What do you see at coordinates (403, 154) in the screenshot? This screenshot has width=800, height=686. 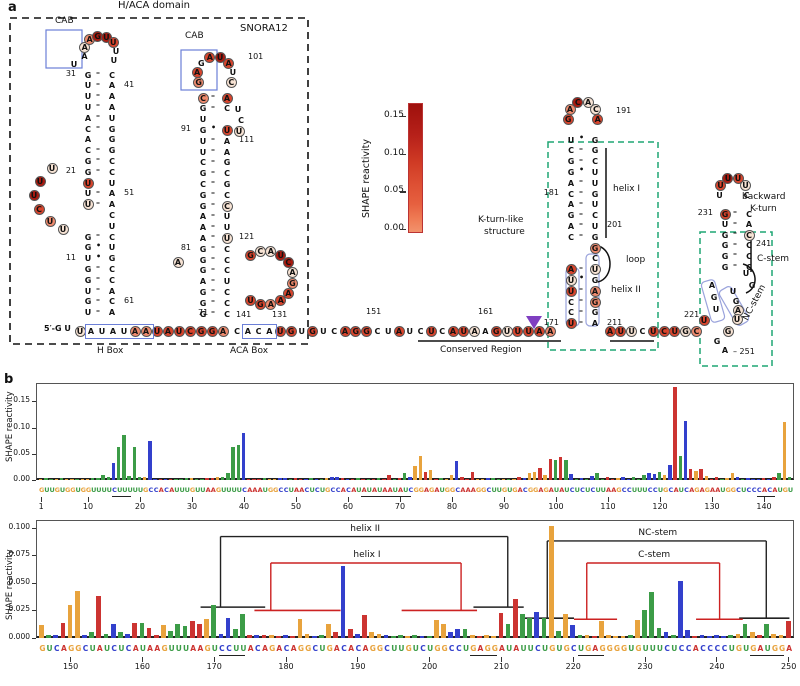 I see `legend-tick-mark` at bounding box center [403, 154].